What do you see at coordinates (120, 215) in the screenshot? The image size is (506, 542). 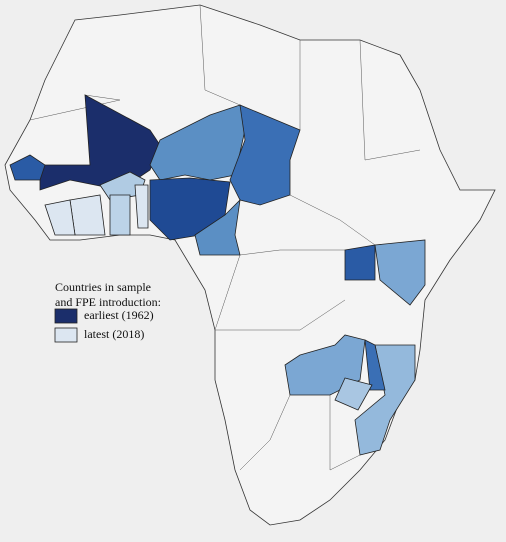 I see `ghana` at bounding box center [120, 215].